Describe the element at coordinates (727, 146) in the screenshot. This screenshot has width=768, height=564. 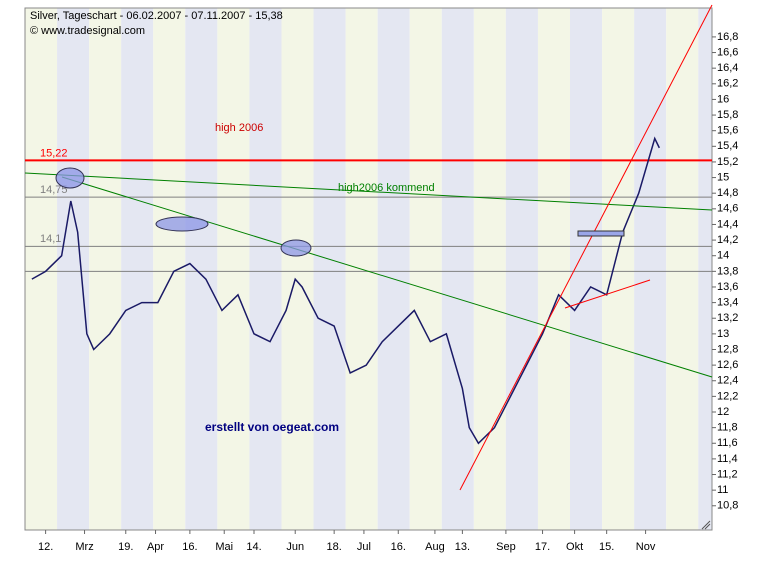
I see `y-tick-label: 15,4` at that location.